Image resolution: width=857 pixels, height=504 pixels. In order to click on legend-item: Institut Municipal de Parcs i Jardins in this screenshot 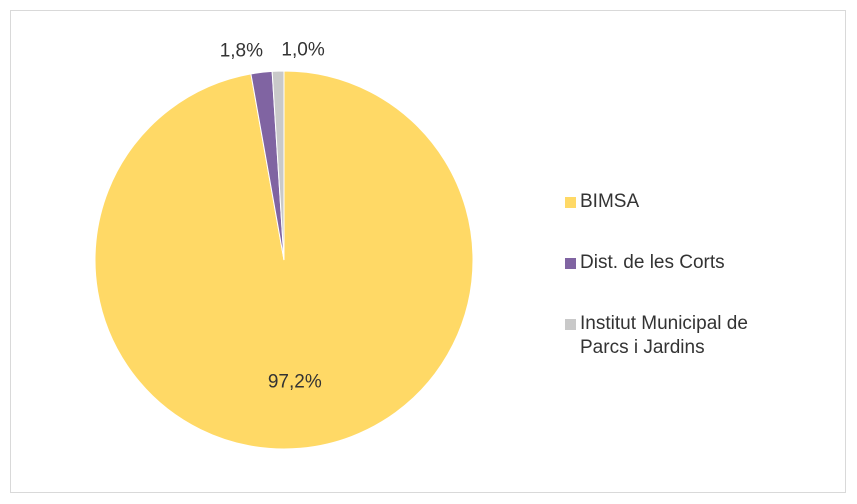, I will do `click(672, 336)`.